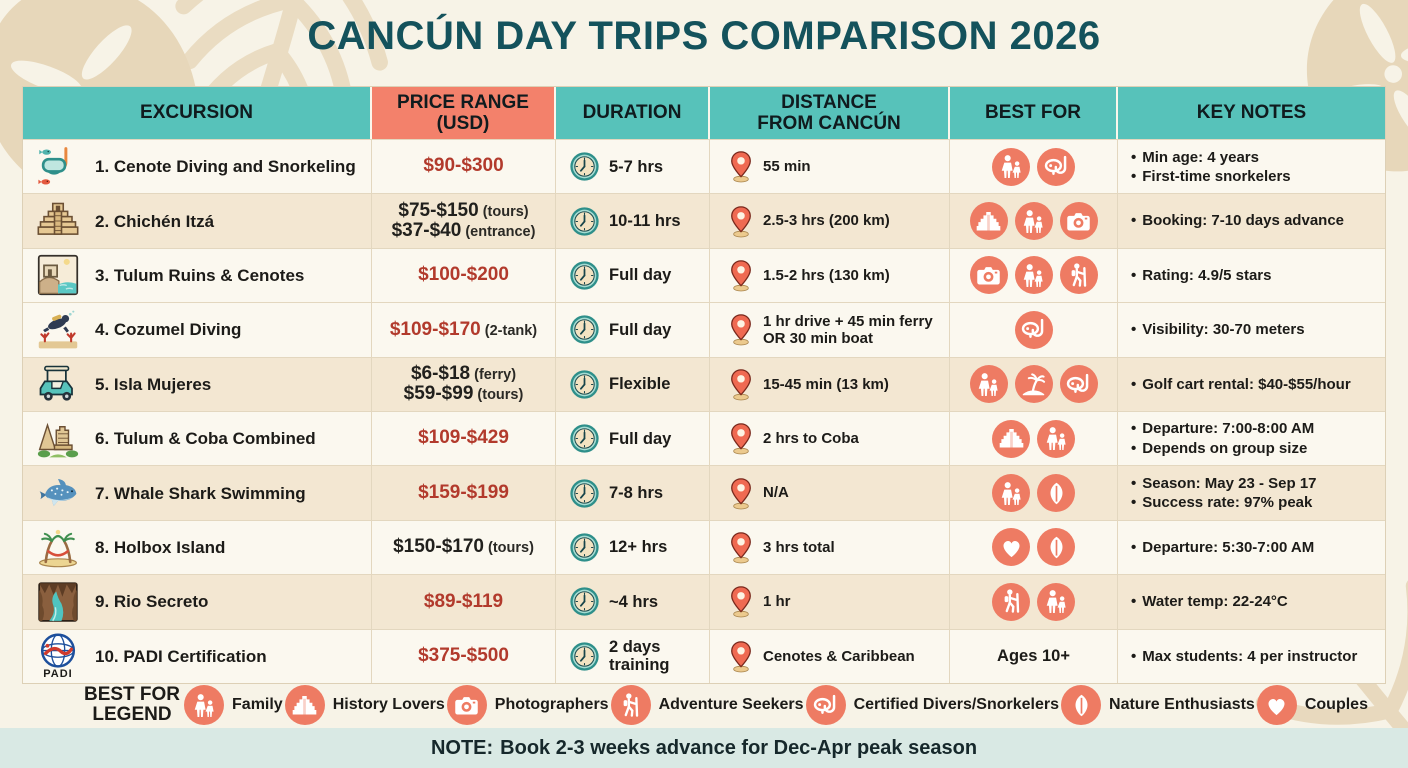 Image resolution: width=1408 pixels, height=768 pixels. Describe the element at coordinates (58, 547) in the screenshot. I see `holbox-icon` at that location.